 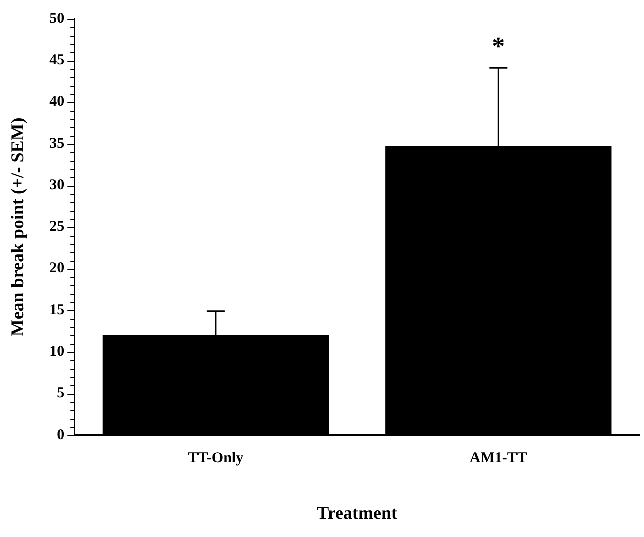 What do you see at coordinates (499, 458) in the screenshot?
I see `x-tick-label: AM1-TT` at bounding box center [499, 458].